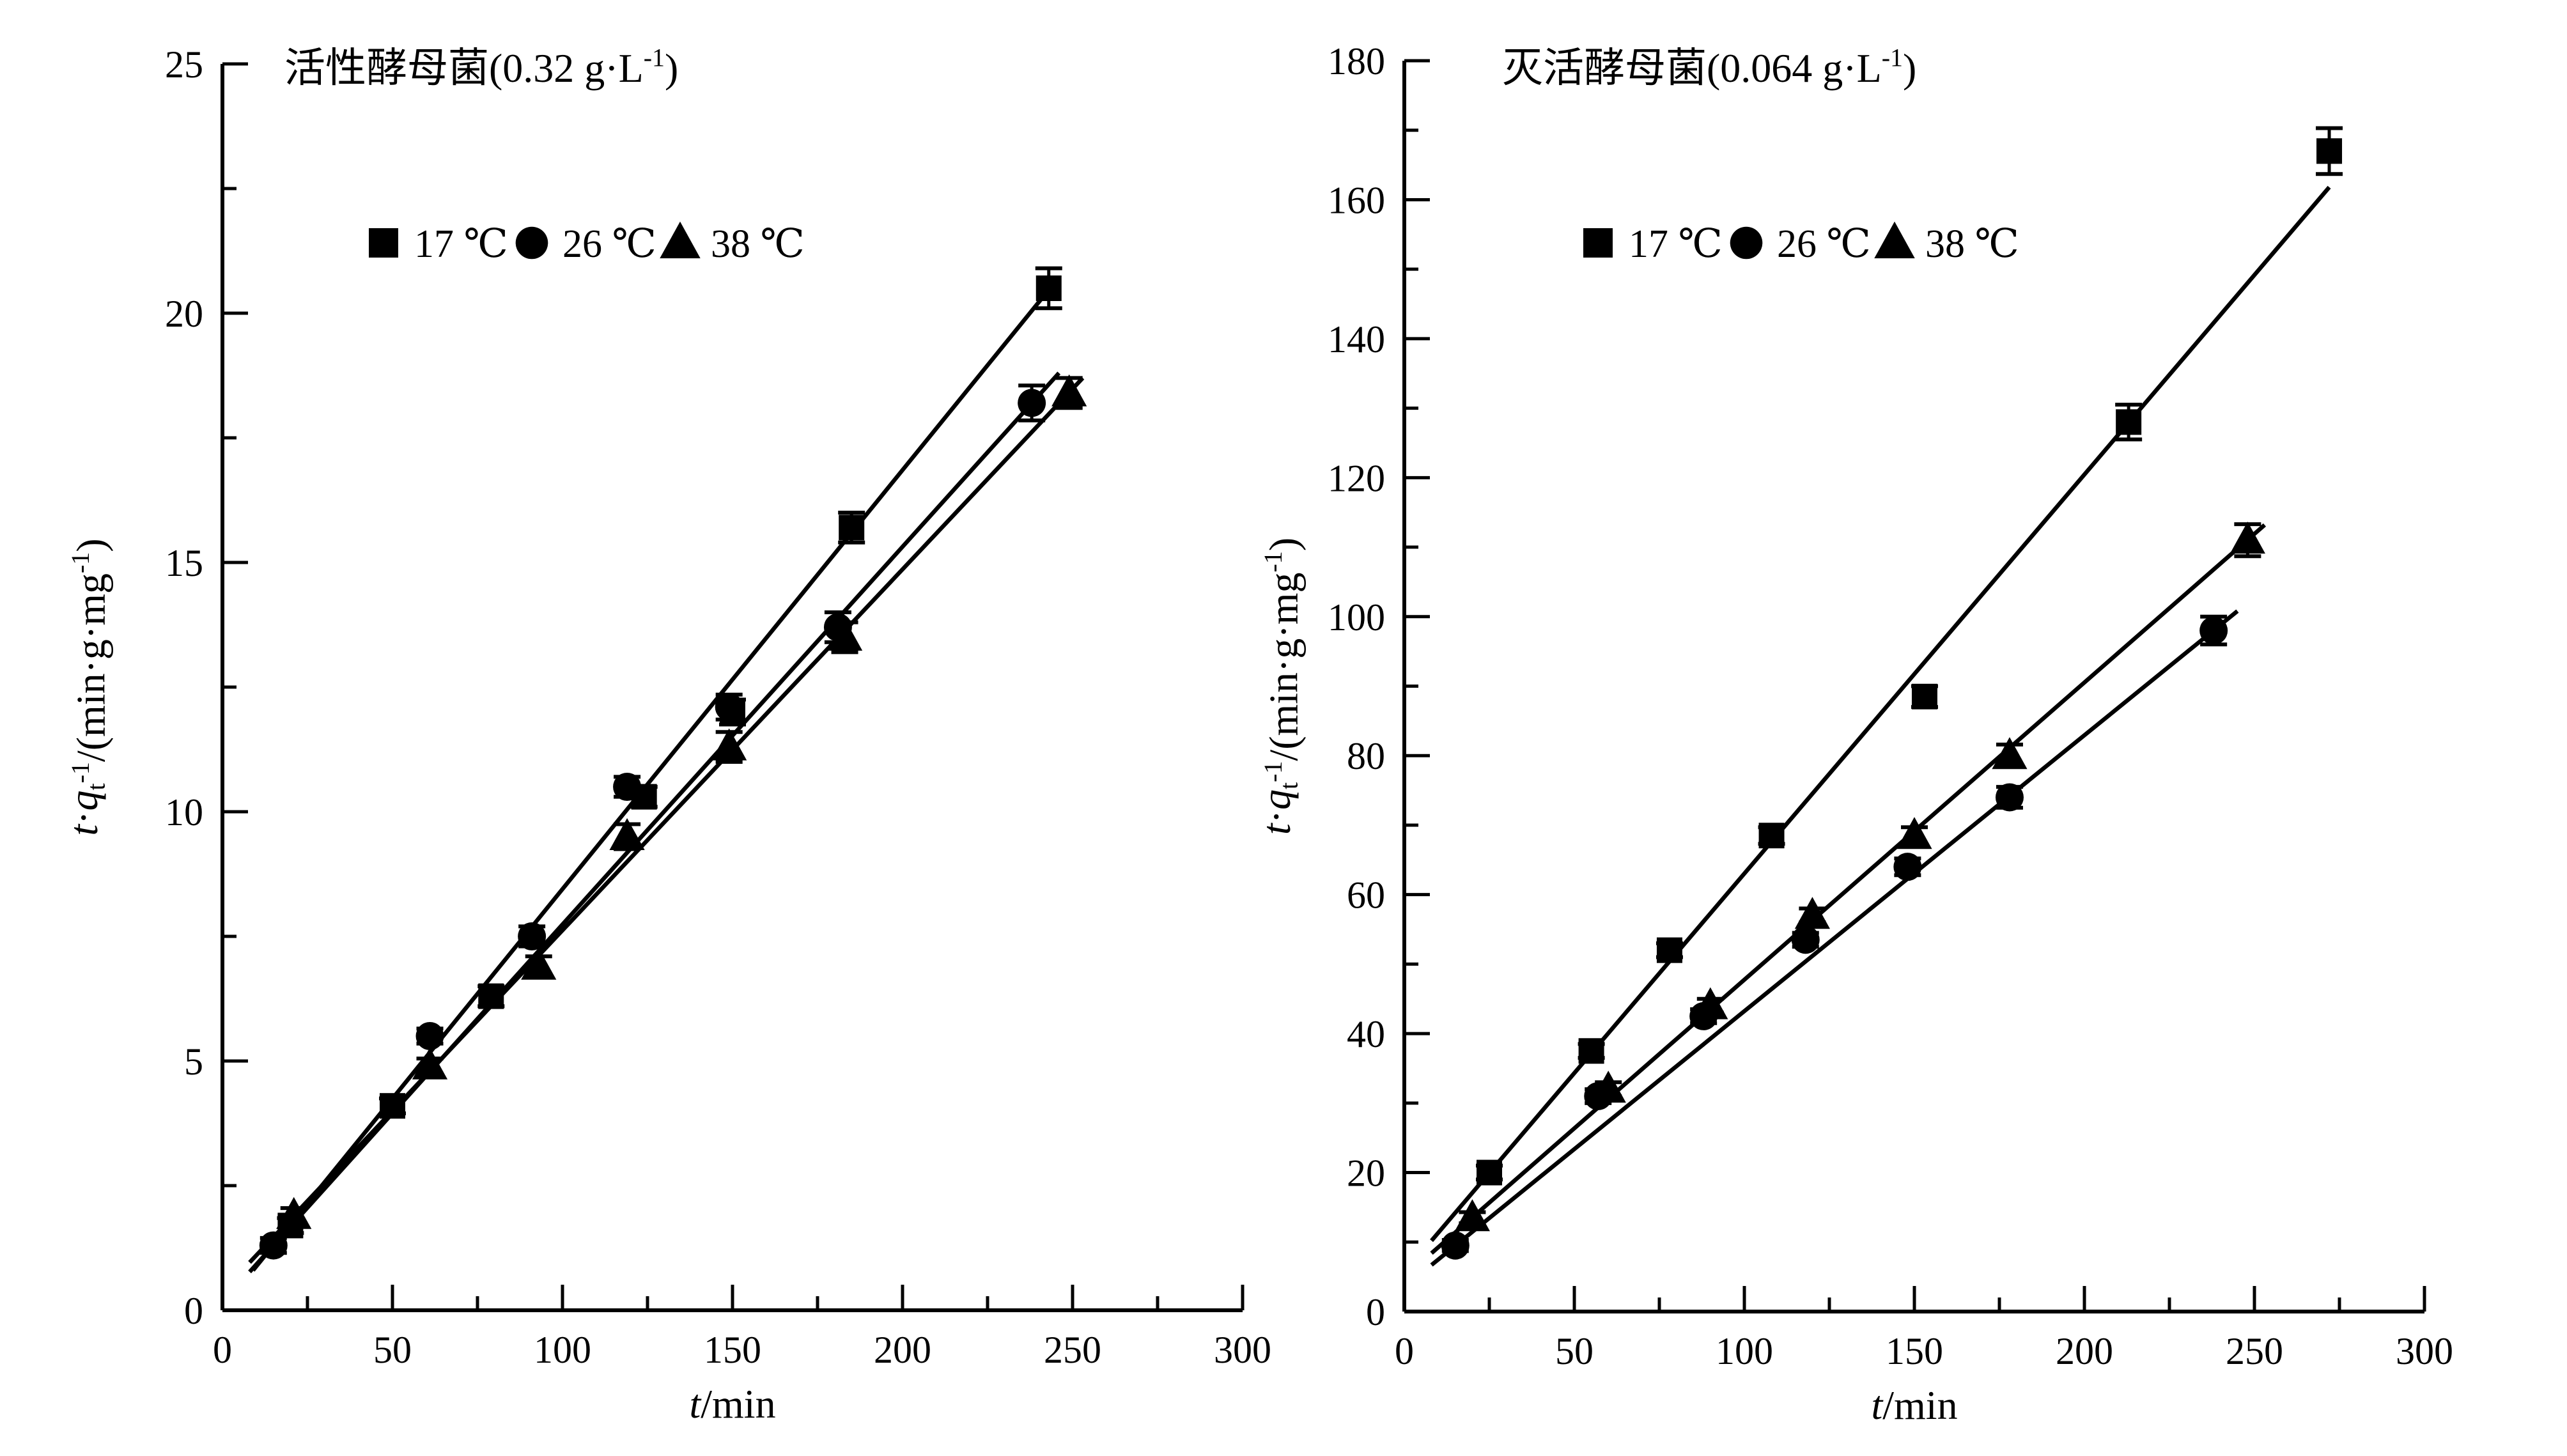 This screenshot has width=2567, height=1456. I want to click on y-tick-label: 25, so click(184, 64).